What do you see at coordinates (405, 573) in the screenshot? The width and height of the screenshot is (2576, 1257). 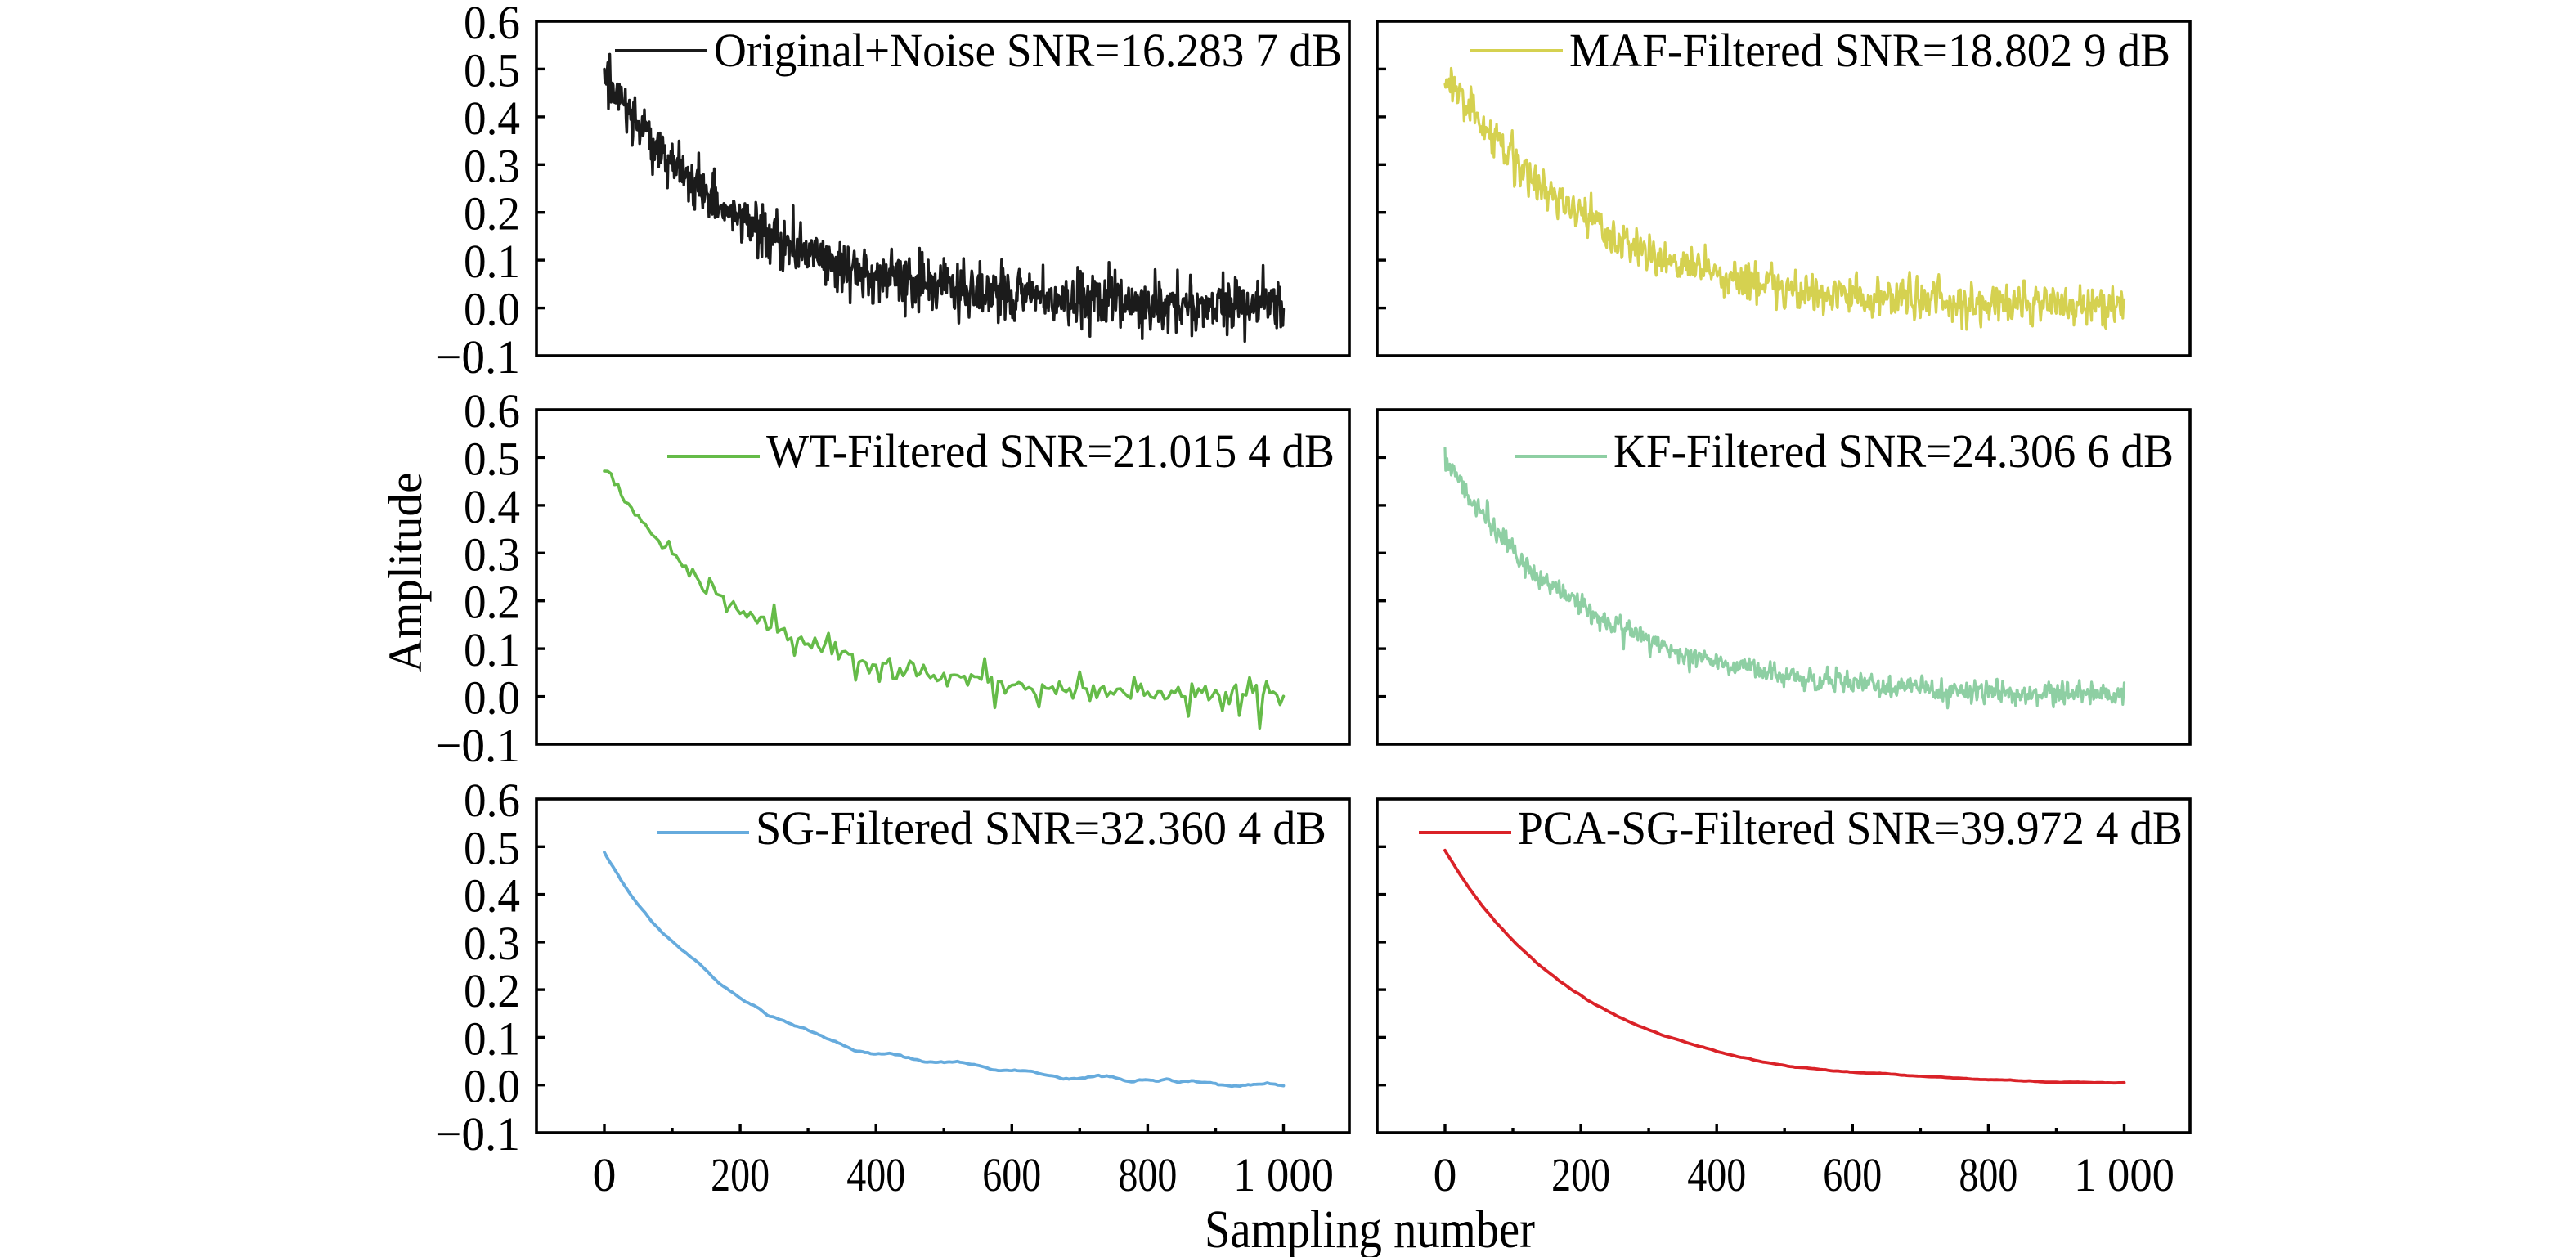 I see `svg-text: Amplitude` at bounding box center [405, 573].